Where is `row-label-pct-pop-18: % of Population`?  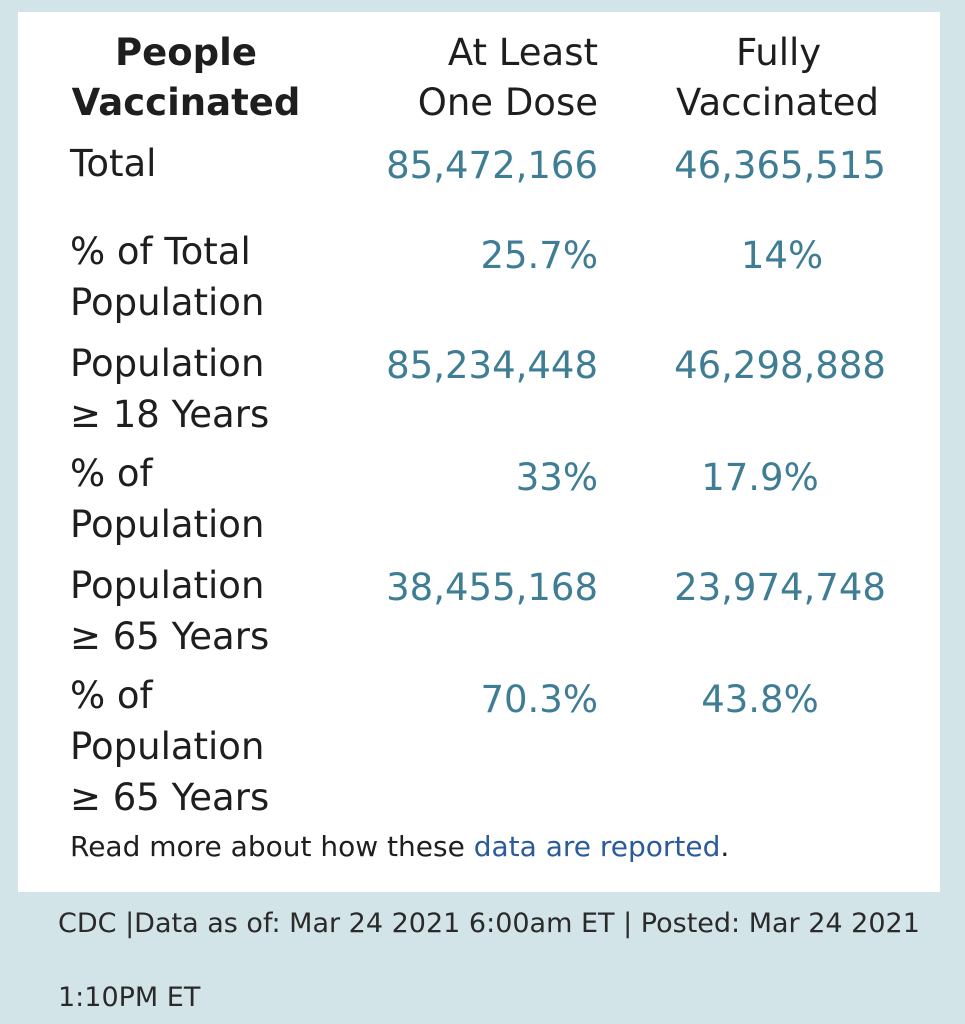
row-label-pct-pop-18: % of Population is located at coordinates (167, 499).